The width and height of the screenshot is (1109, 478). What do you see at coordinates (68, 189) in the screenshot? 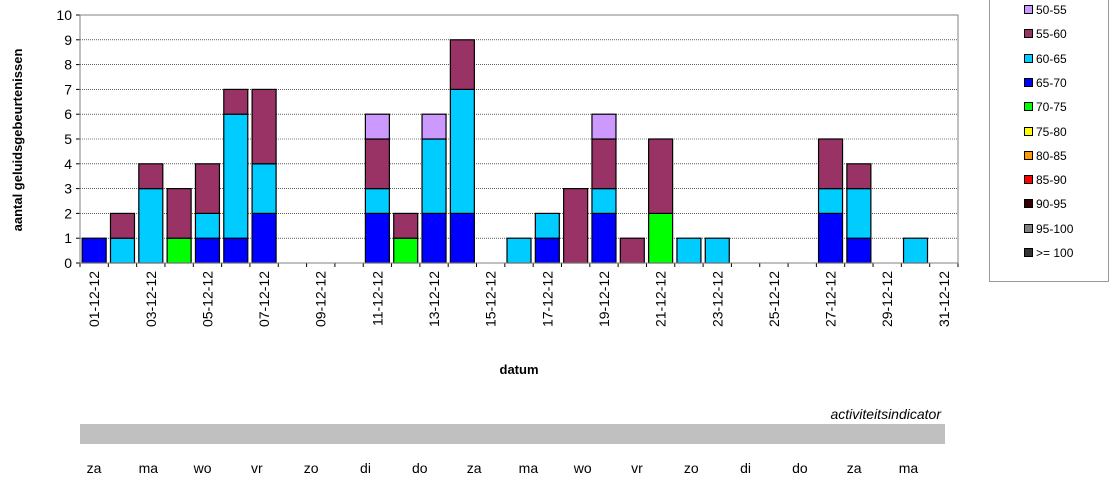
I see `y-tick-label: 3` at bounding box center [68, 189].